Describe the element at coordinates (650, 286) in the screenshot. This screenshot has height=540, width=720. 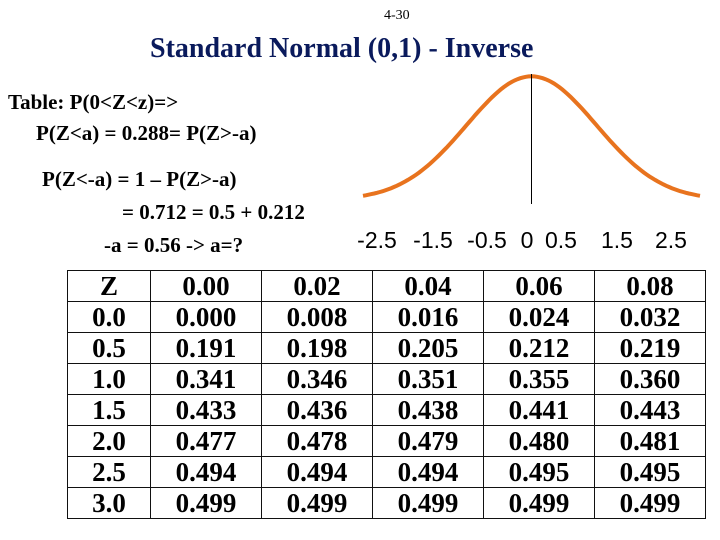
I see `probability-cell: 0.08` at that location.